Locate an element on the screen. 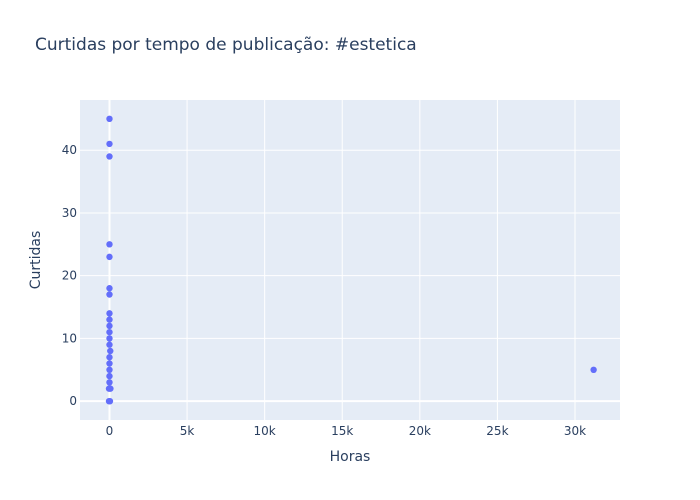 This screenshot has height=500, width=700. x-tick-label: 25k is located at coordinates (497, 431).